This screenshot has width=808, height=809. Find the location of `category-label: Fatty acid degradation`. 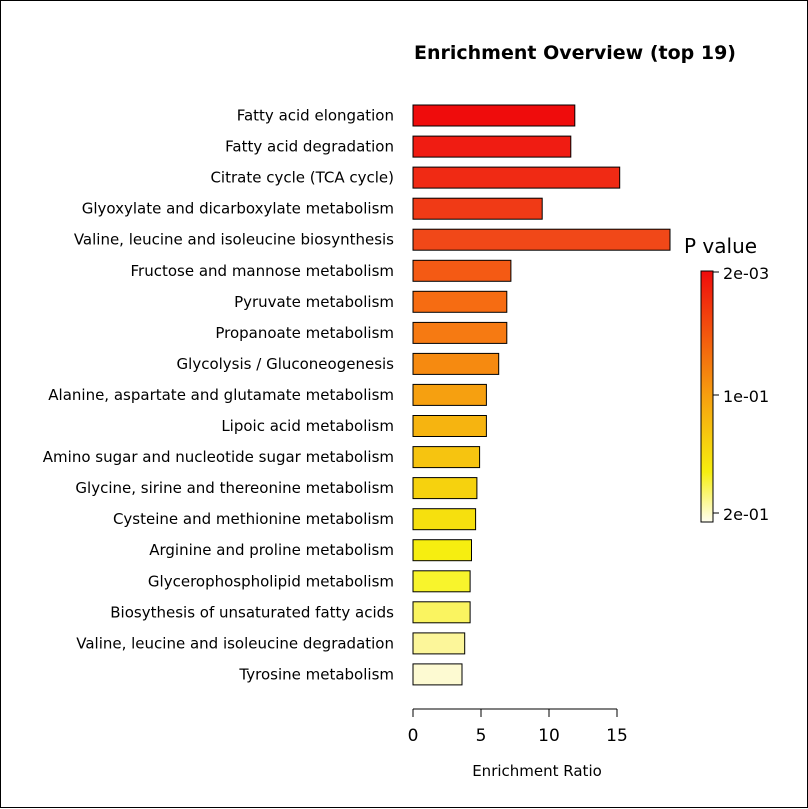

category-label: Fatty acid degradation is located at coordinates (309, 147).